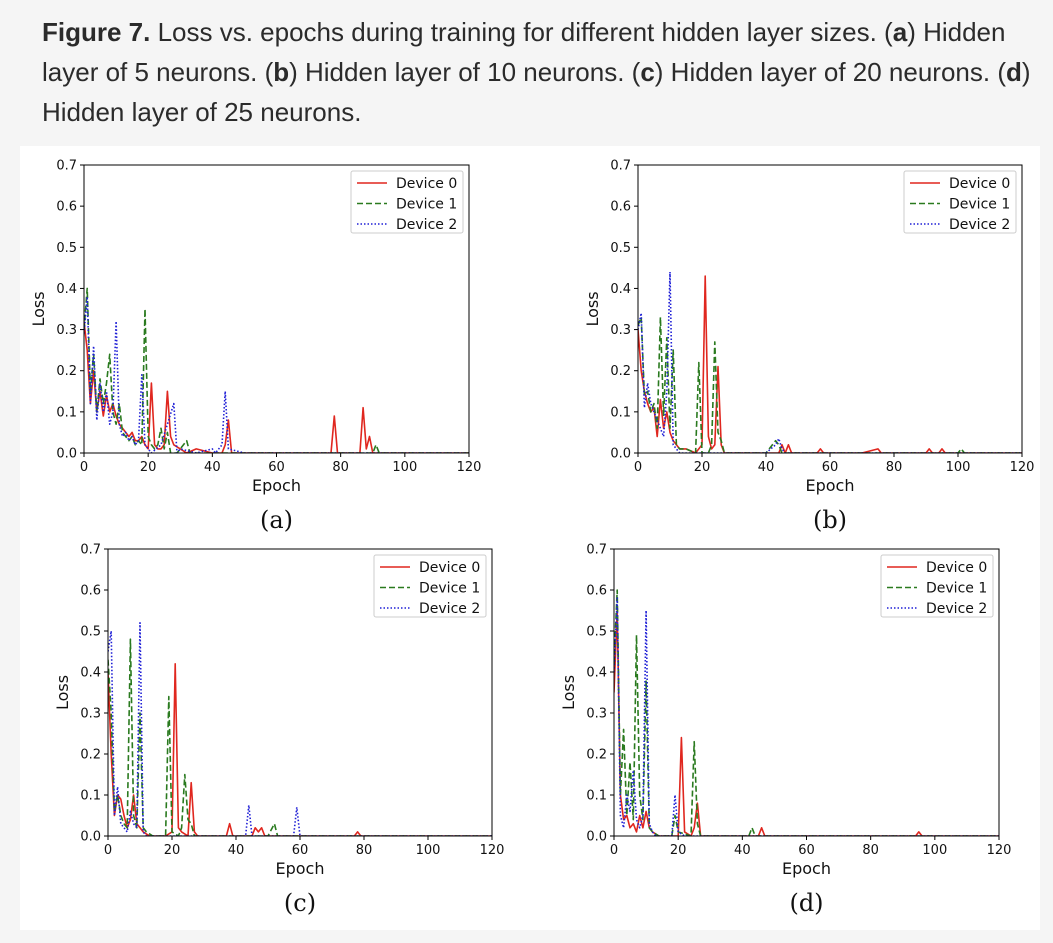 The image size is (1053, 943). What do you see at coordinates (1014, 72) in the screenshot?
I see `caption-letter-d: d` at bounding box center [1014, 72].